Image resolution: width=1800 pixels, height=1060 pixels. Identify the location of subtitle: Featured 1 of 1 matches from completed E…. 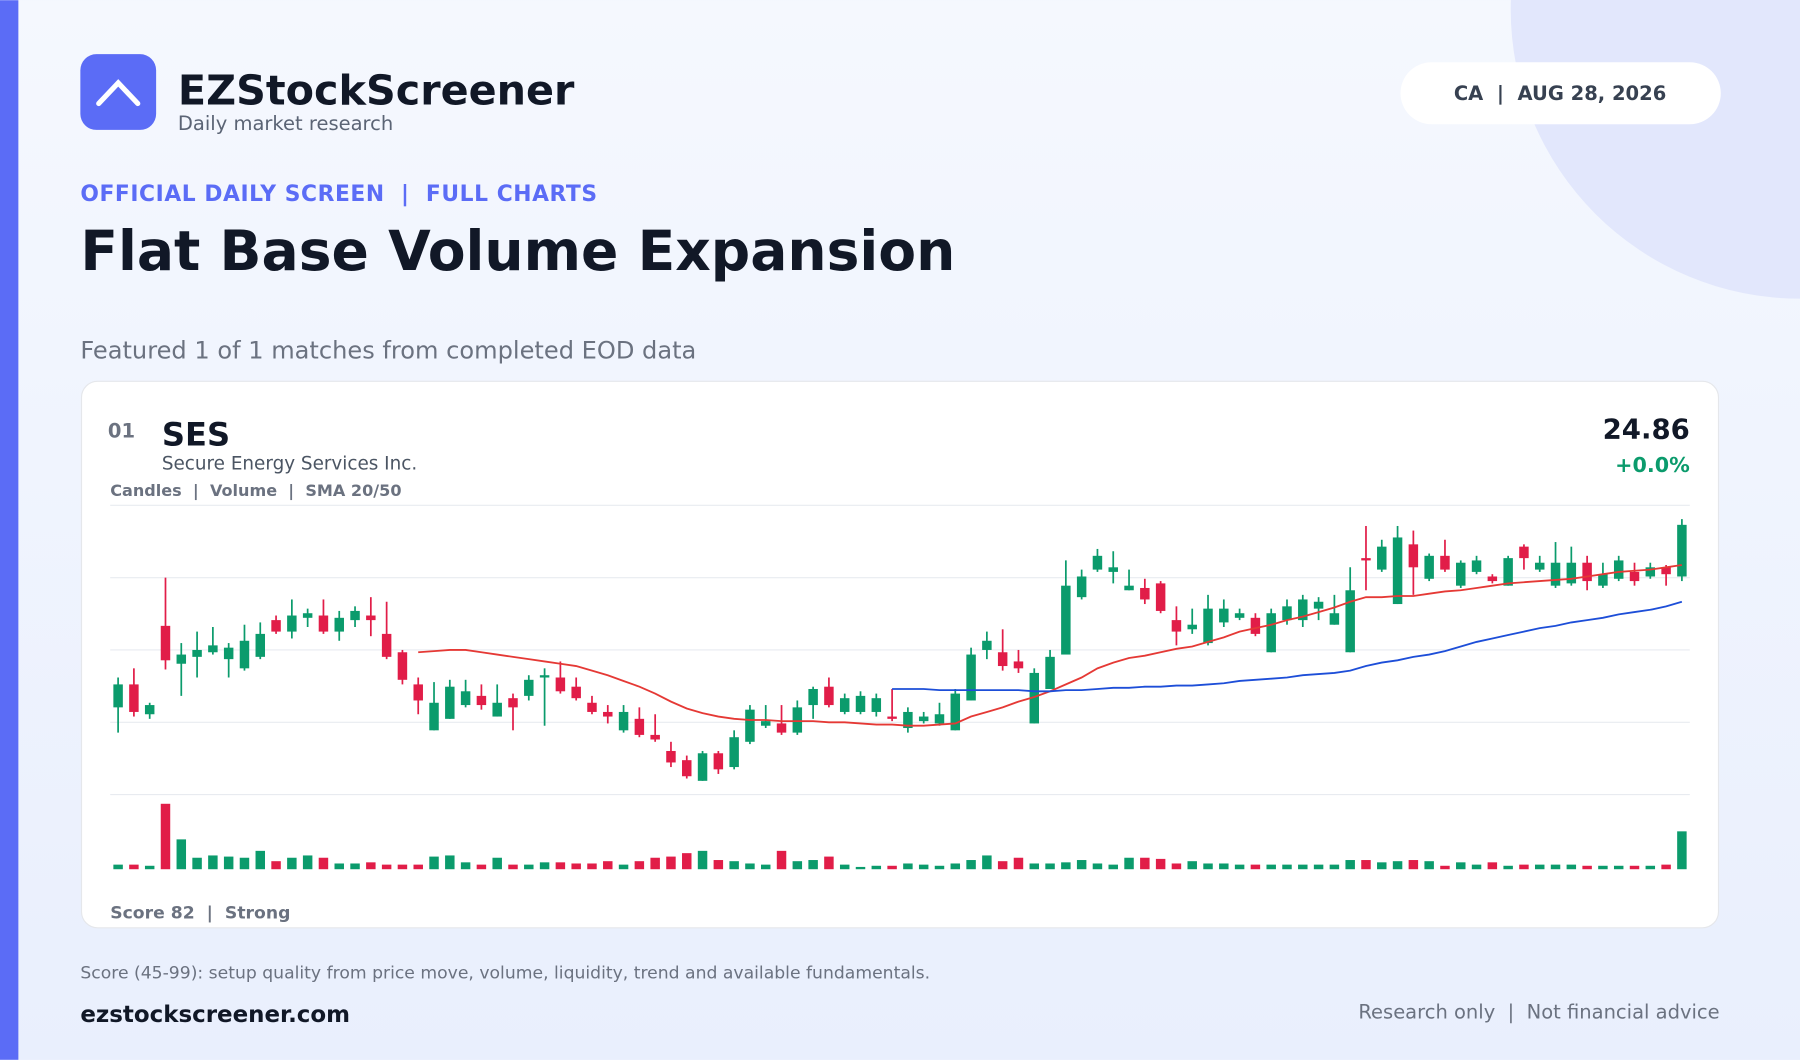
(388, 350).